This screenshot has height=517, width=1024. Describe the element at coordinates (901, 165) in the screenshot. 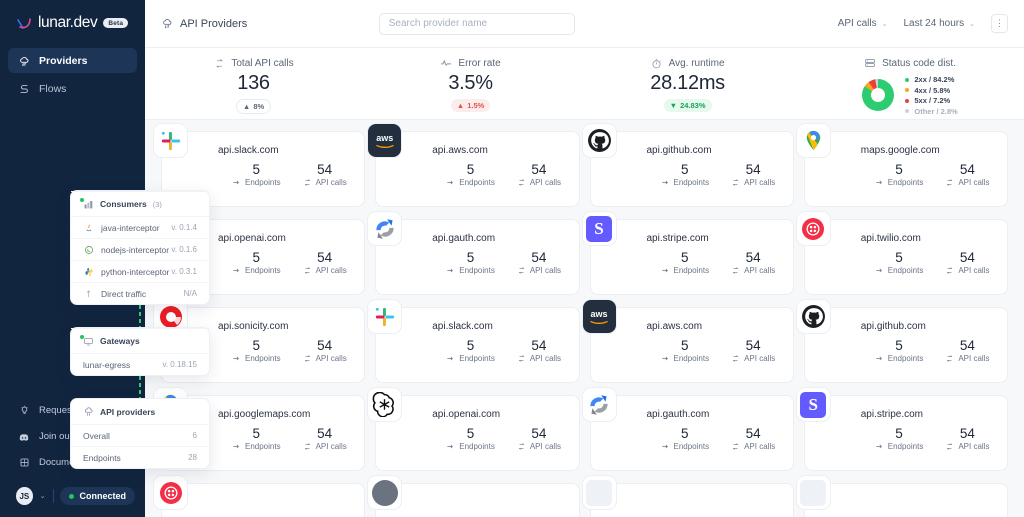

I see `provider-card: maps.google.com 5 Endpoints 54 API calls` at that location.